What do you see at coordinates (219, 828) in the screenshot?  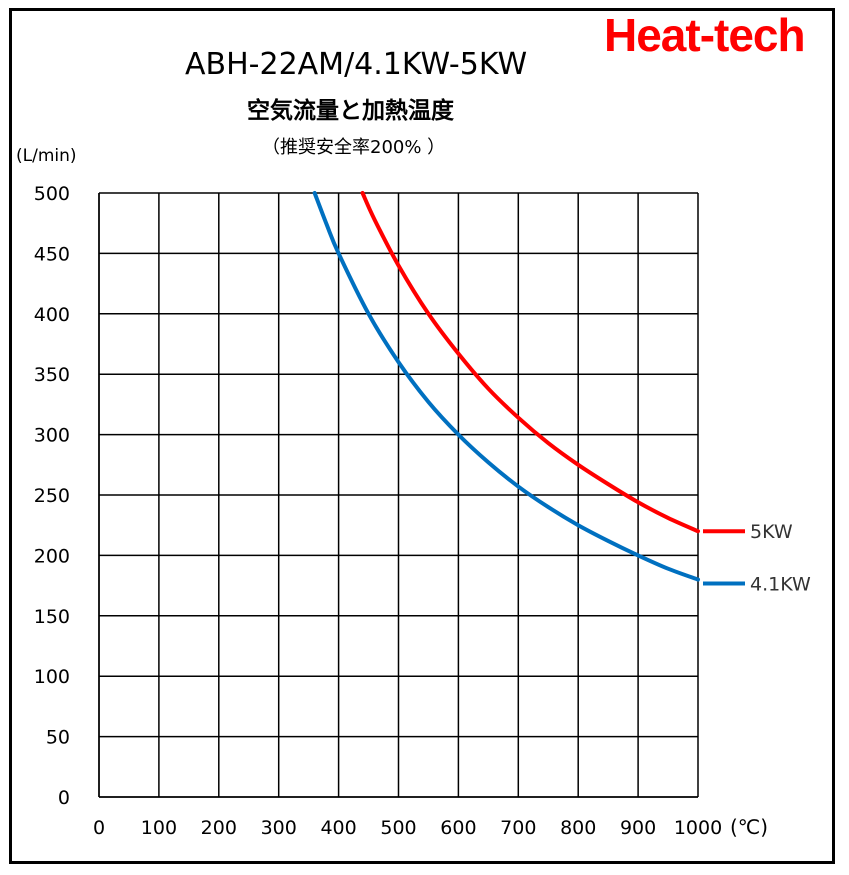 I see `x-tick-label: 200` at bounding box center [219, 828].